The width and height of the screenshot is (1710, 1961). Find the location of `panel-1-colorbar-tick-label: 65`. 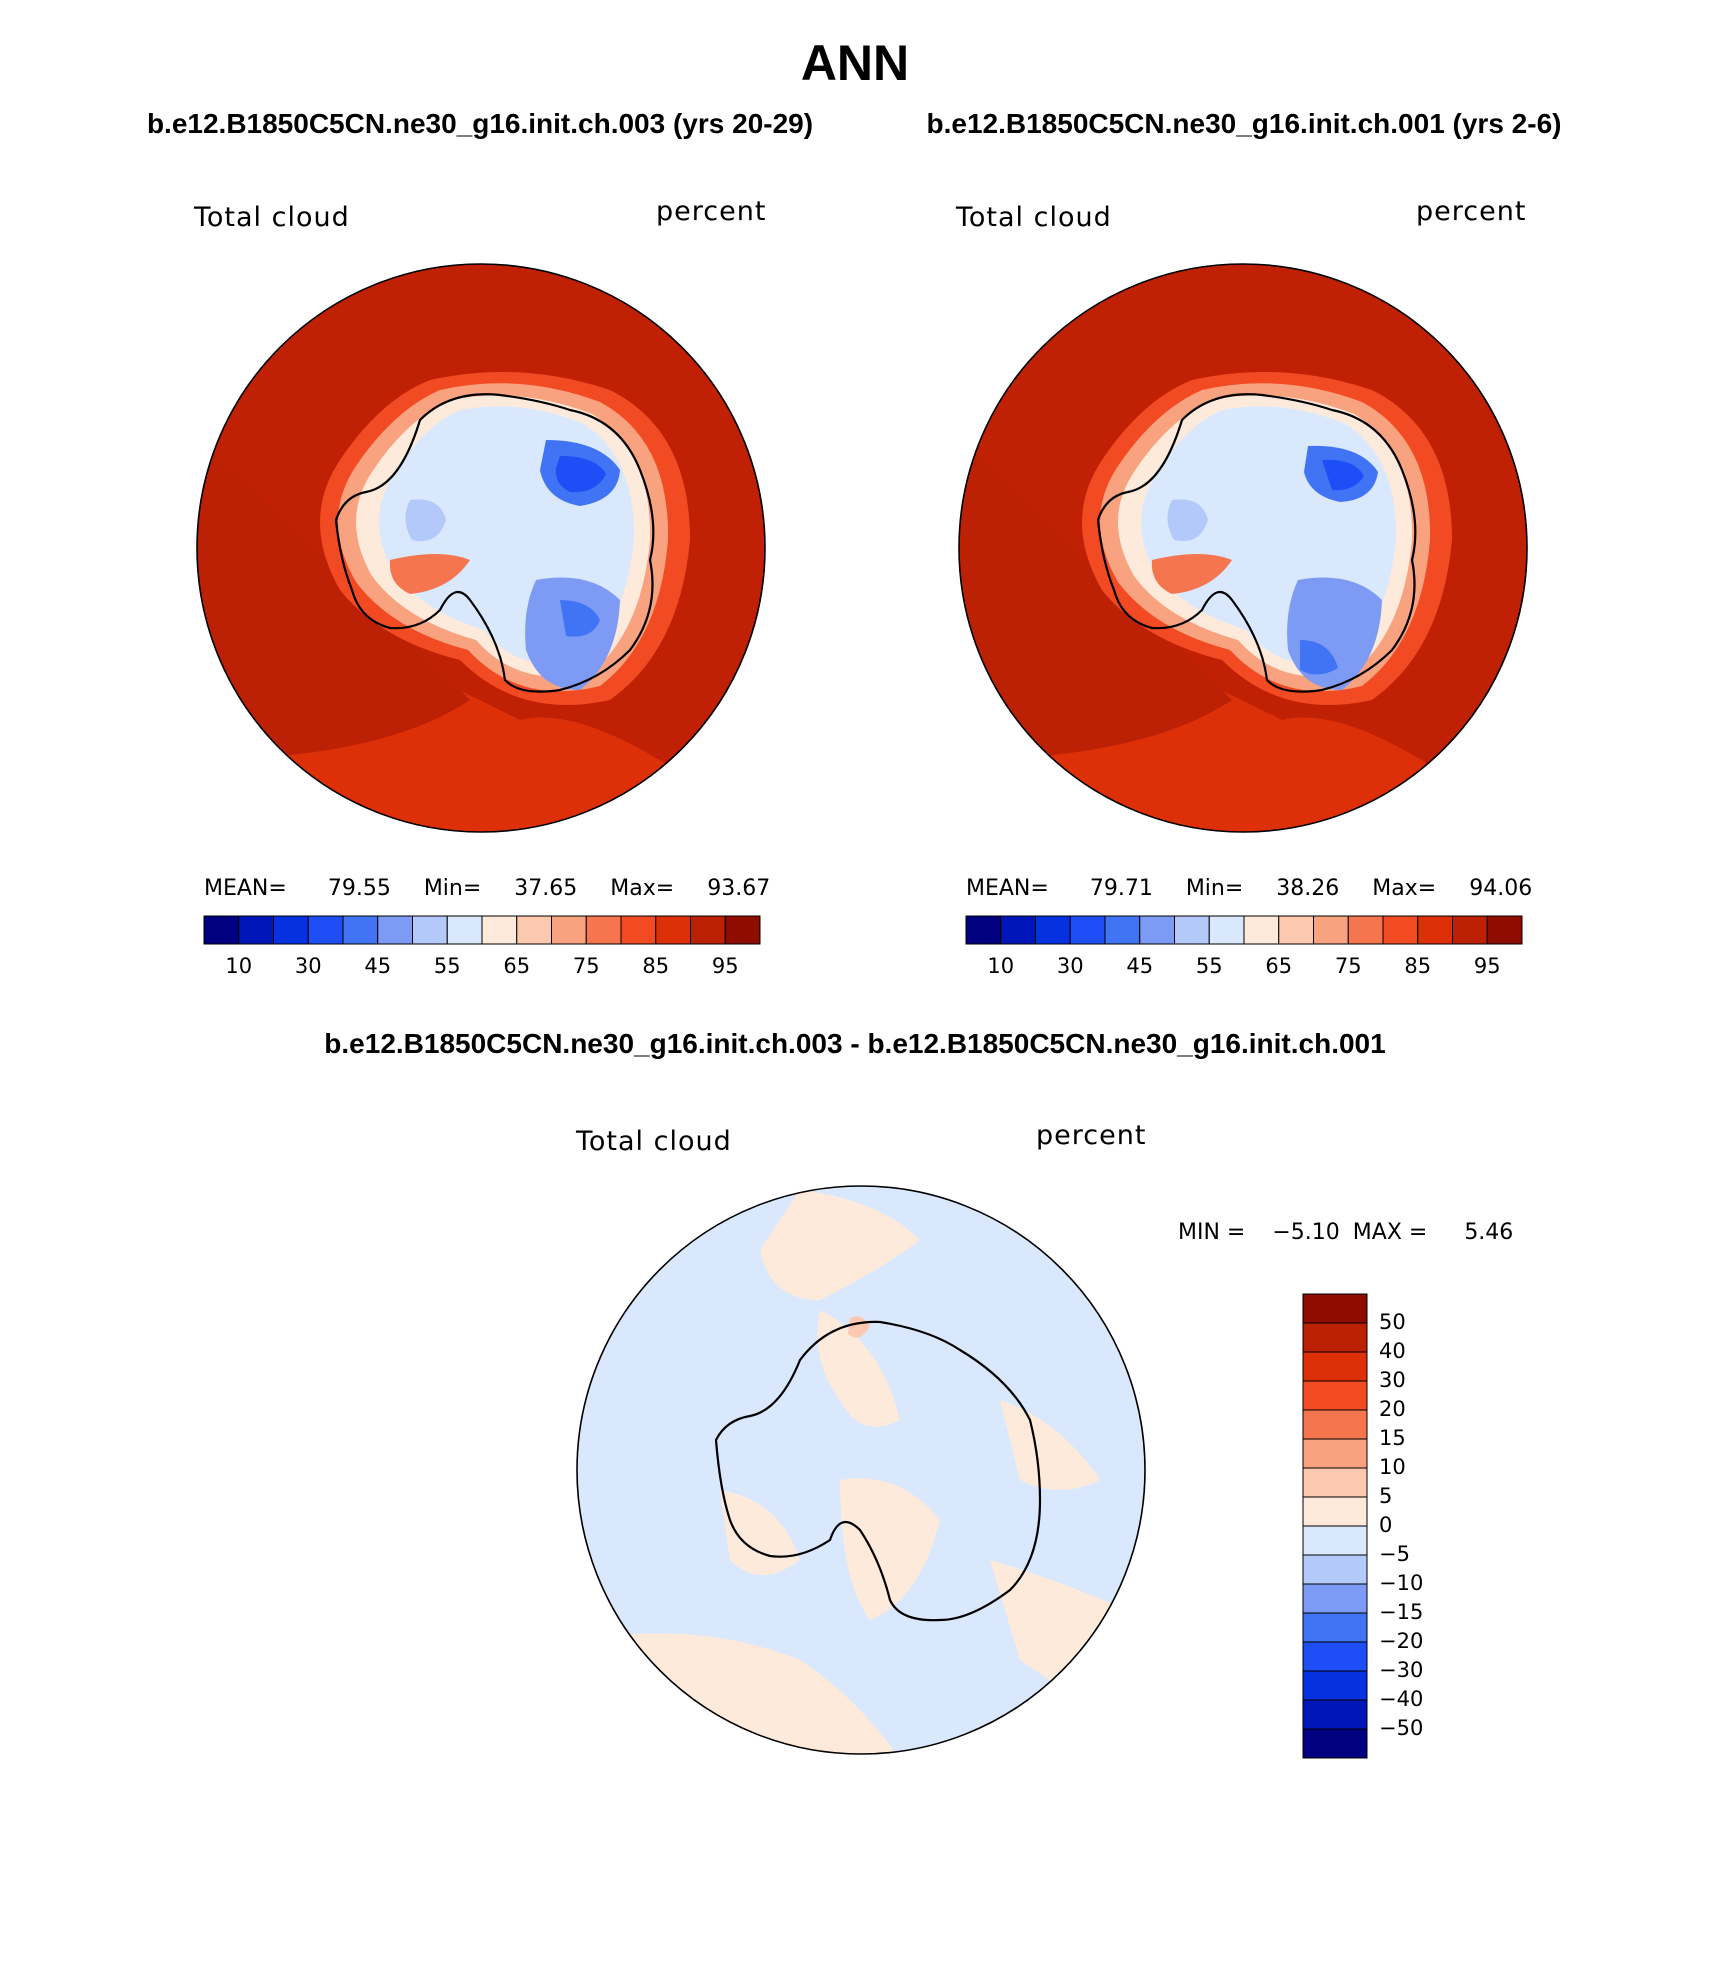

panel-1-colorbar-tick-label: 65 is located at coordinates (517, 966).